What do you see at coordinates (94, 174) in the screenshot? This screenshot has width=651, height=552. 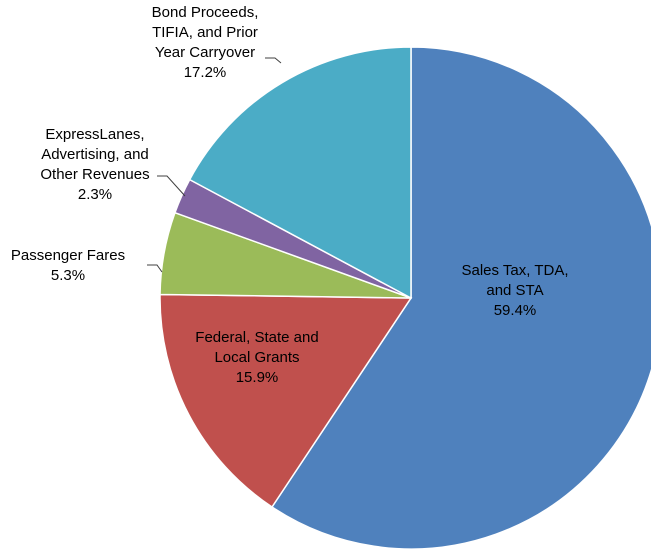 I see `slice-category-label: Other Revenues` at bounding box center [94, 174].